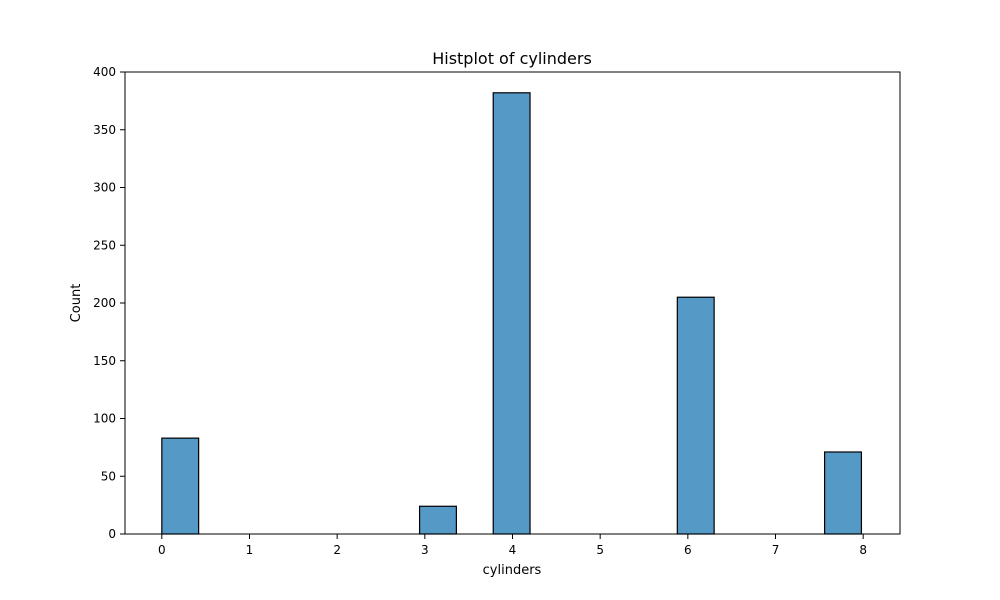 The width and height of the screenshot is (1000, 600). What do you see at coordinates (108, 476) in the screenshot?
I see `y-tick-label: 50` at bounding box center [108, 476].